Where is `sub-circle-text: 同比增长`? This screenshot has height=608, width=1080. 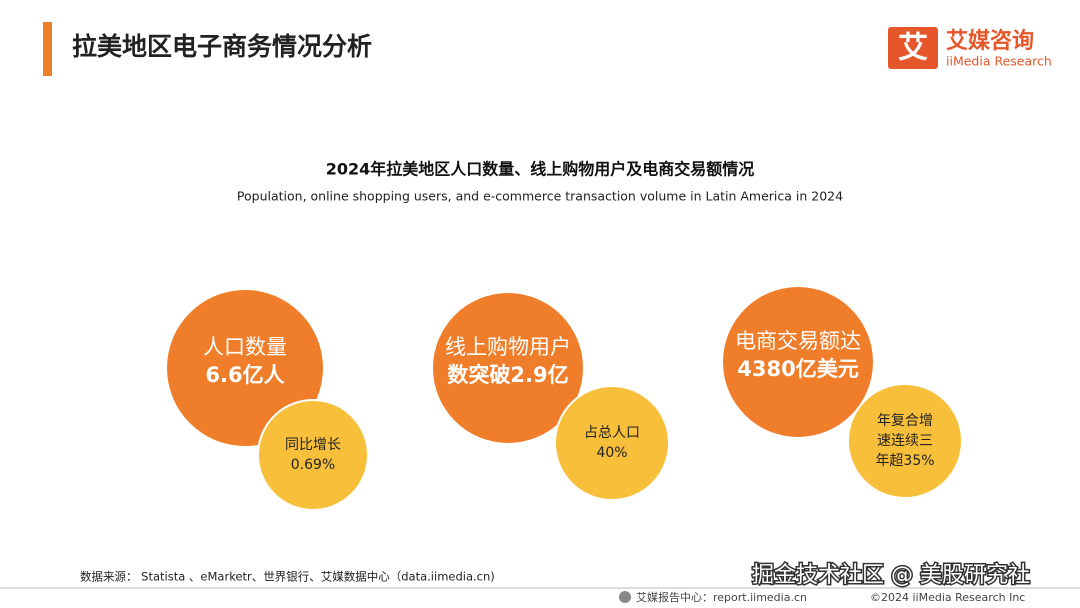 sub-circle-text: 同比增长 is located at coordinates (313, 445).